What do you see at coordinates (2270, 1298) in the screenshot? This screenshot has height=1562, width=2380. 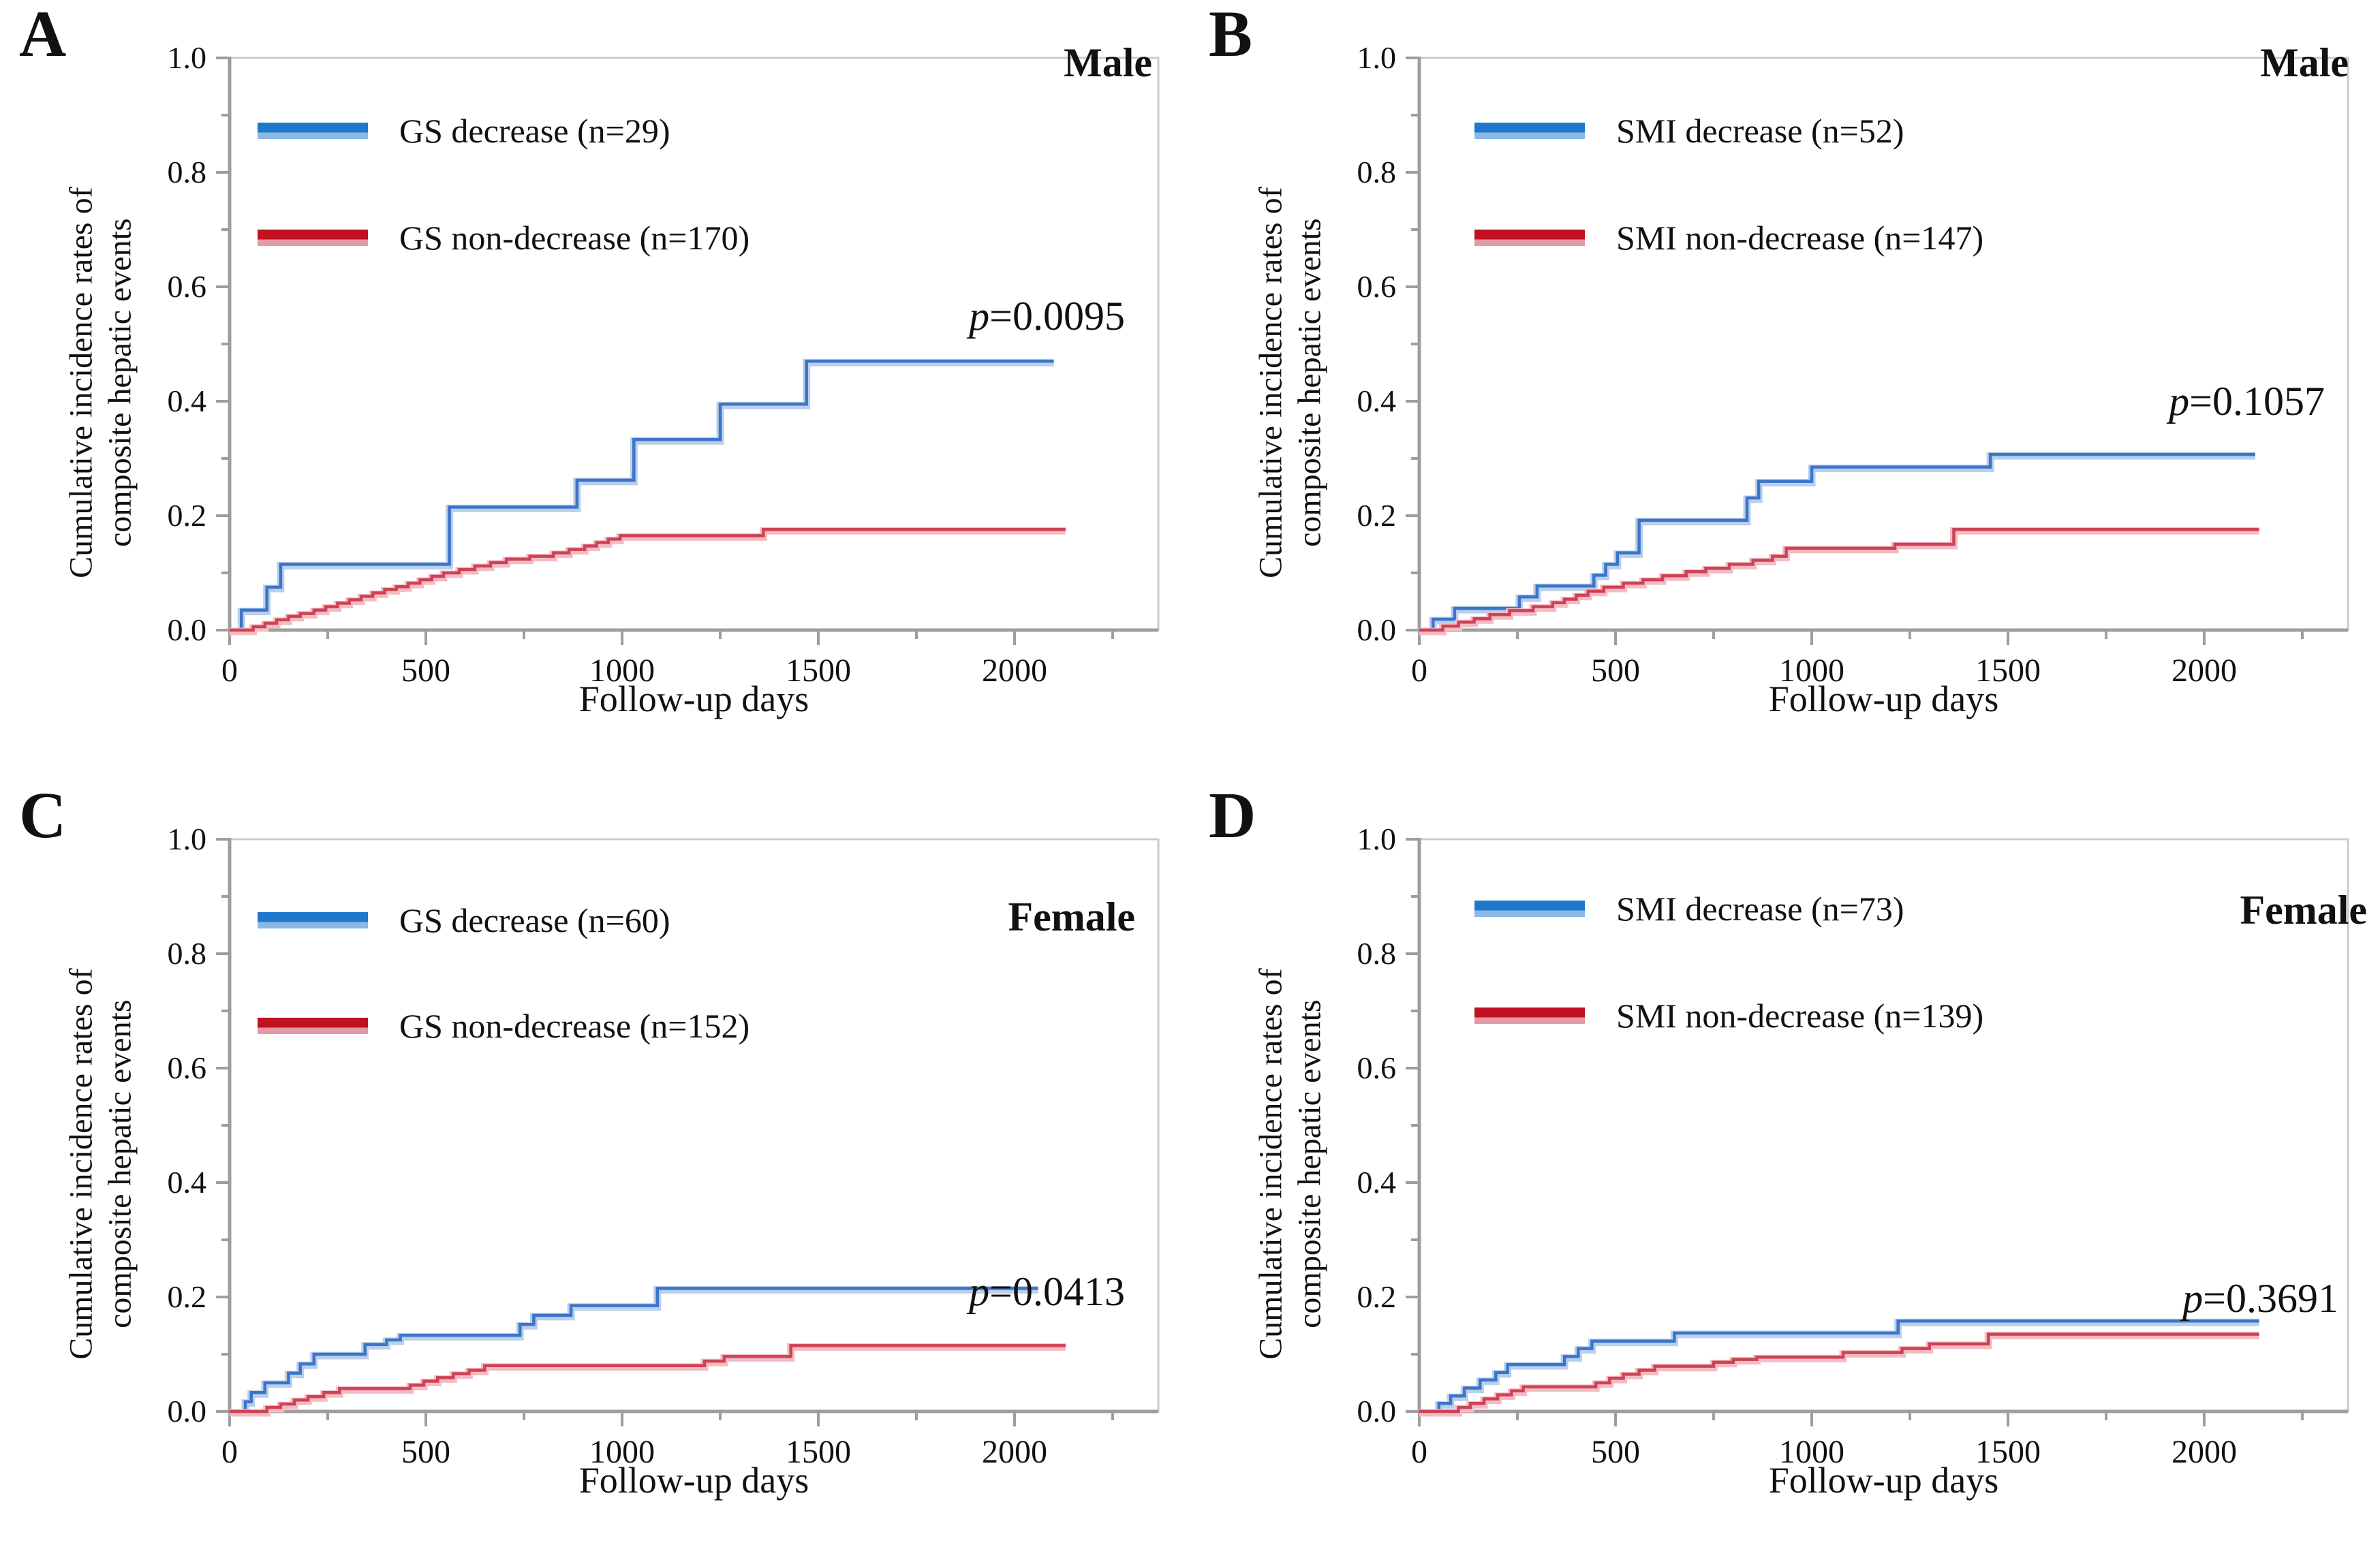 I see `p-number: =0.3691` at bounding box center [2270, 1298].